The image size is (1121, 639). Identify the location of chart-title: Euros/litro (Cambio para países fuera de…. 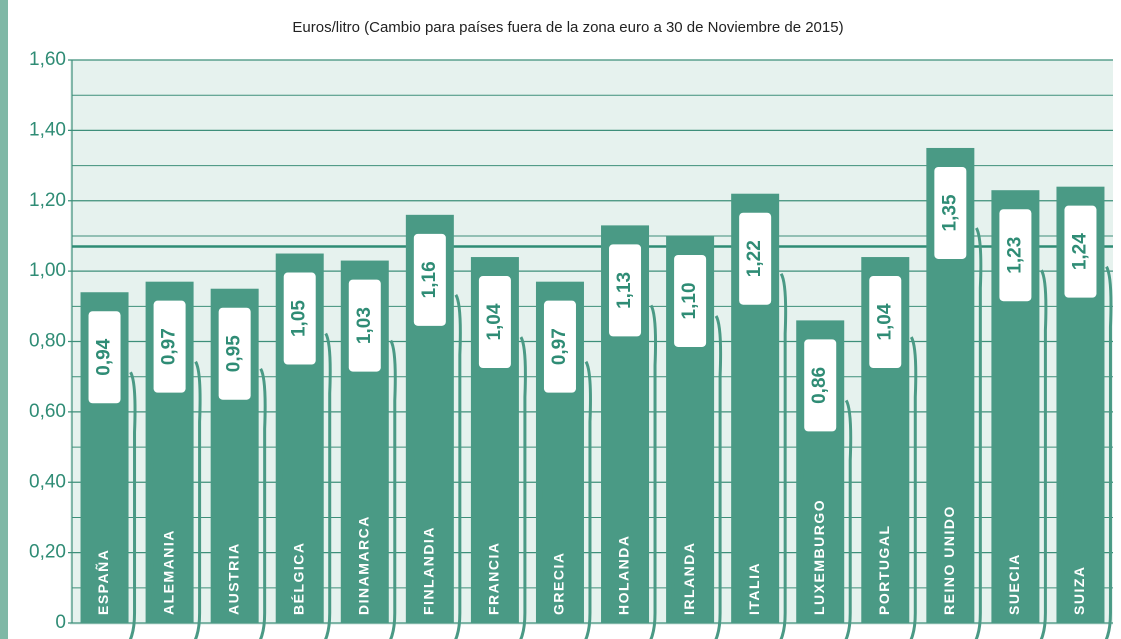
(567, 27).